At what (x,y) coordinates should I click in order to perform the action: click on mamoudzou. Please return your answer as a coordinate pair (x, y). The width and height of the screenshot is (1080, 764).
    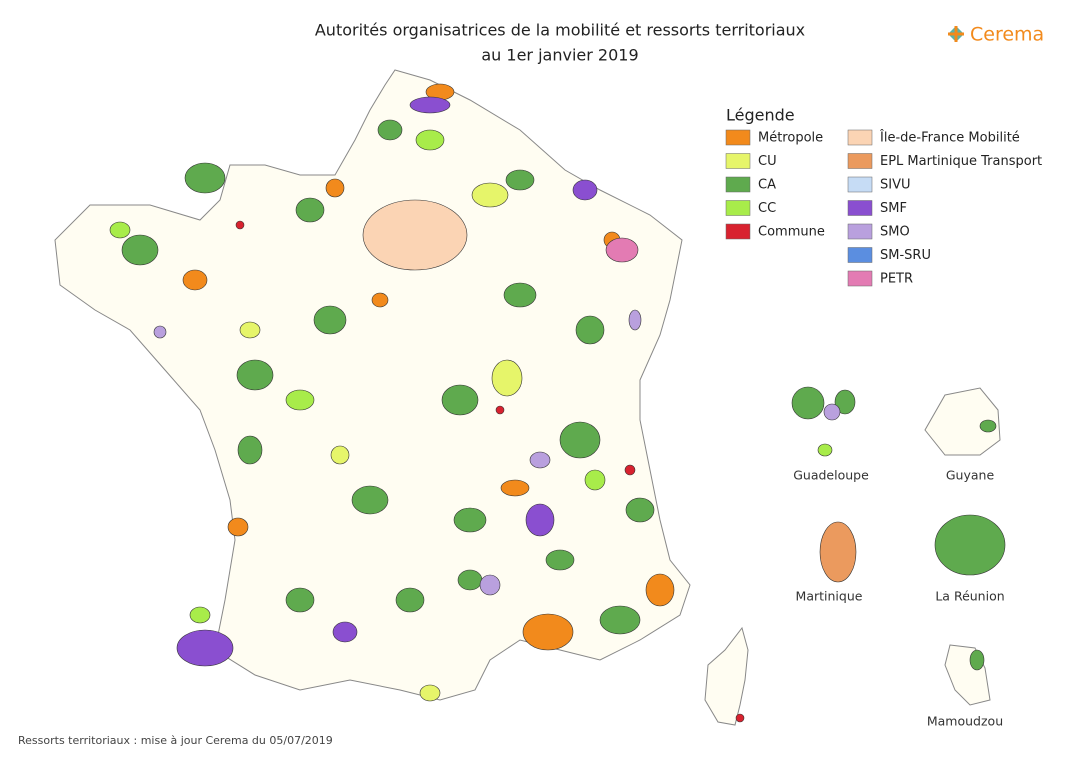
    Looking at the image, I should click on (967, 675).